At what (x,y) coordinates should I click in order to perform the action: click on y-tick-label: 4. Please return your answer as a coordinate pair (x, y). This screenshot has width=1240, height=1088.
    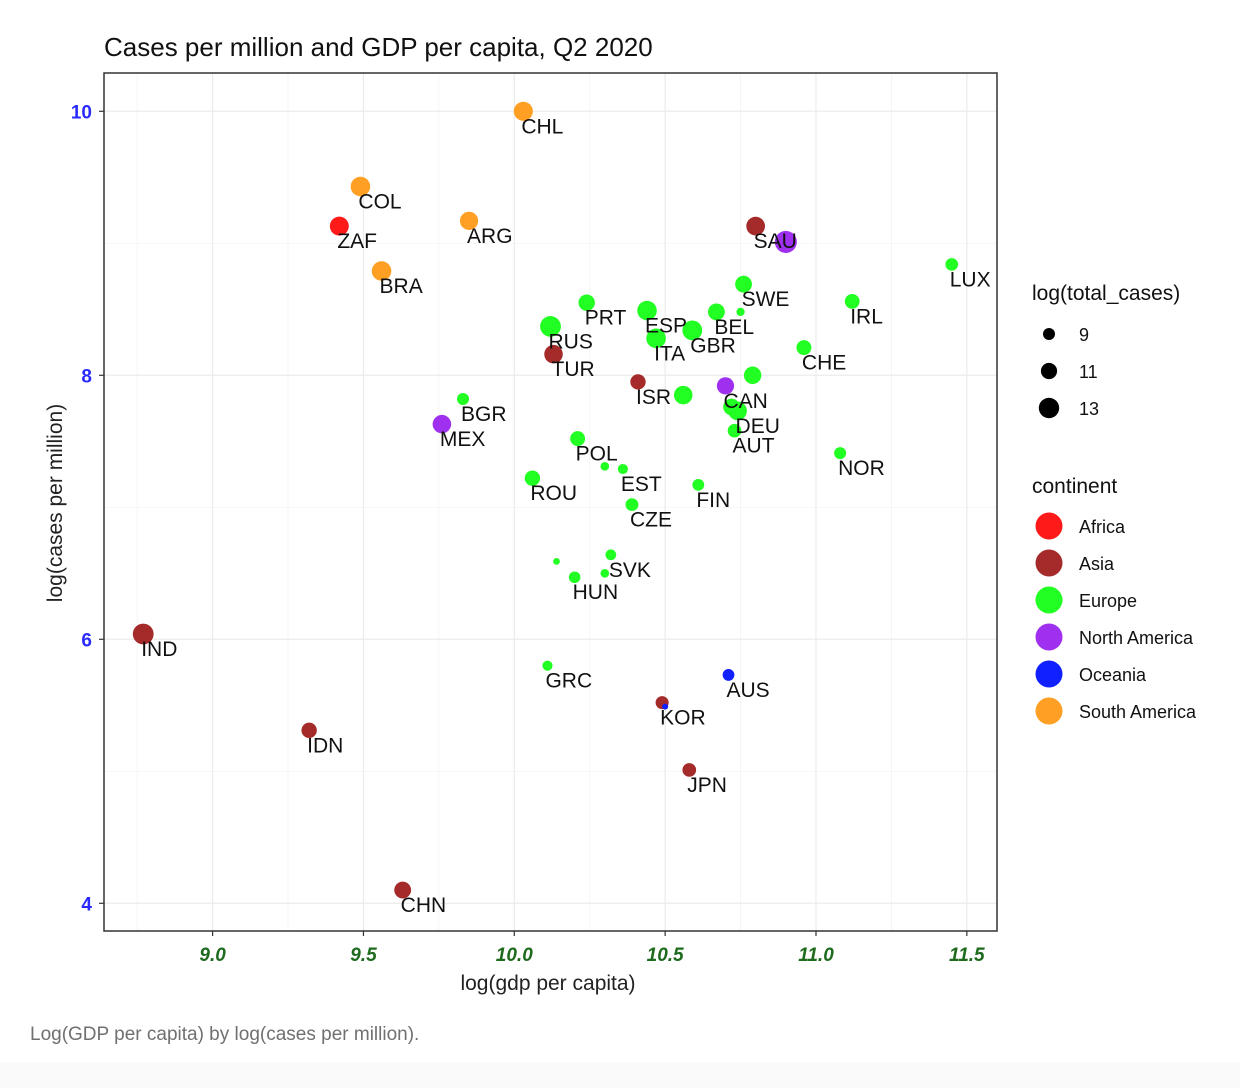
    Looking at the image, I should click on (86, 904).